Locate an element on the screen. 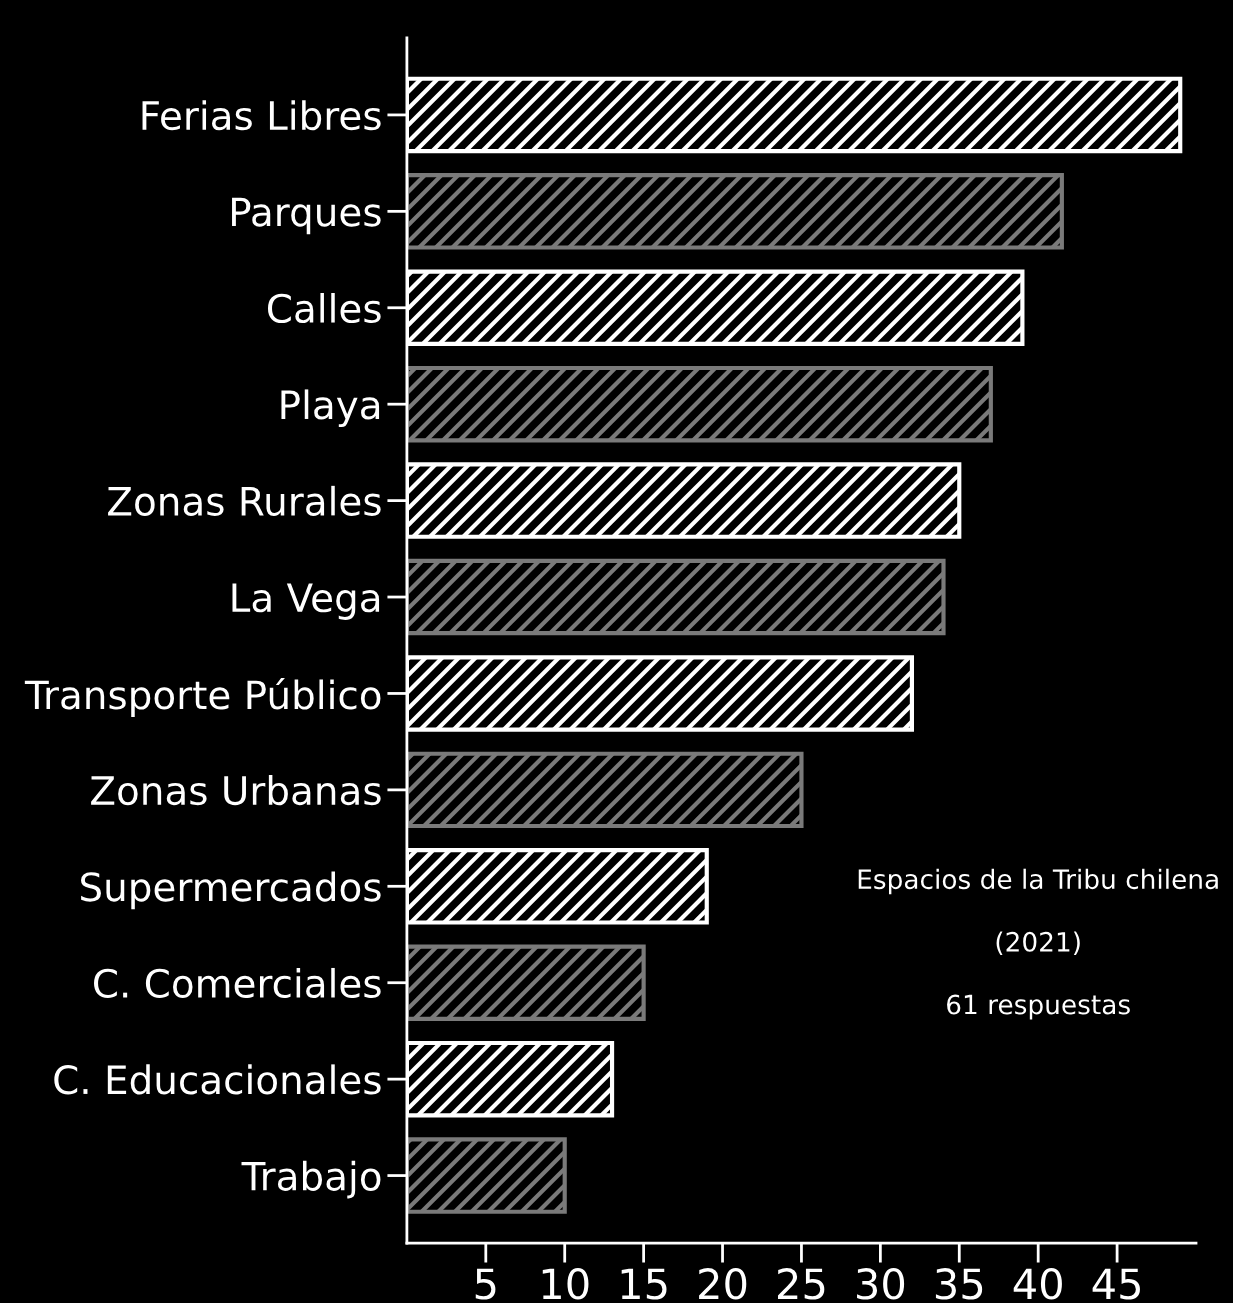  y-tick-label: Calles is located at coordinates (324, 308).